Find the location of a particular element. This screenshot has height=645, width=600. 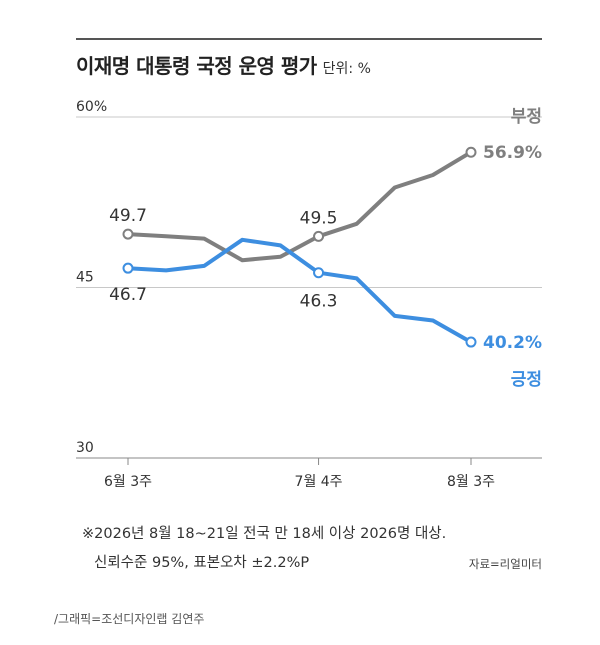

chart-title: 이재명 대통령 국정 운영 평가 is located at coordinates (196, 66).